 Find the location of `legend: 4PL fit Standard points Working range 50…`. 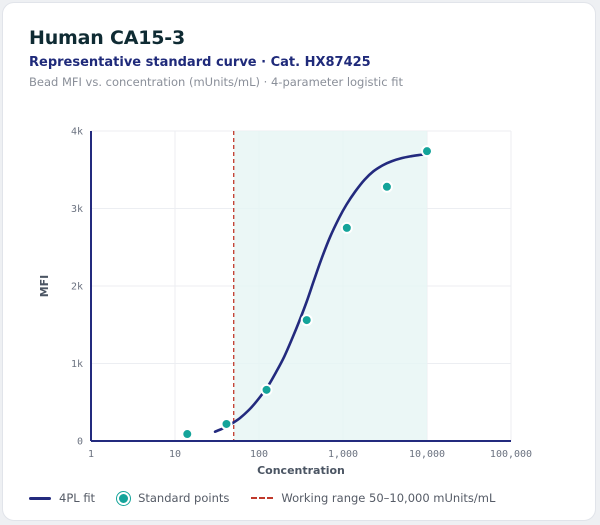

legend: 4PL fit Standard points Working range 50… is located at coordinates (273, 498).